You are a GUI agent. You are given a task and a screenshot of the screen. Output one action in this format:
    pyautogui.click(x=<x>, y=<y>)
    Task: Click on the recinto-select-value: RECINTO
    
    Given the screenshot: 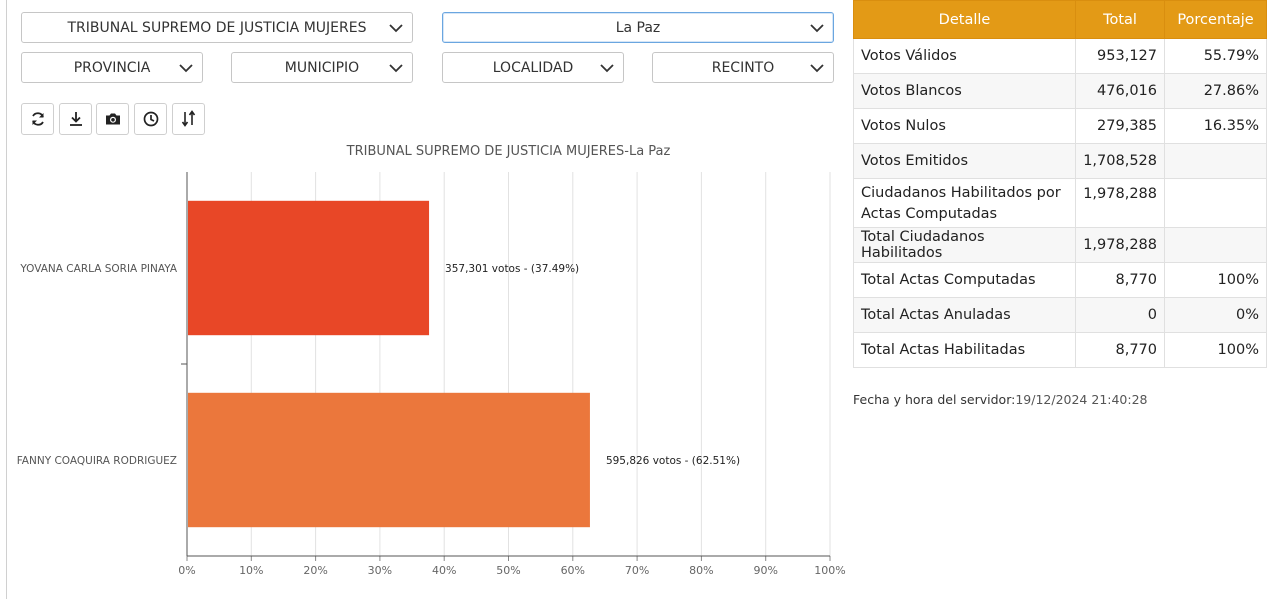 What is the action you would take?
    pyautogui.click(x=743, y=67)
    